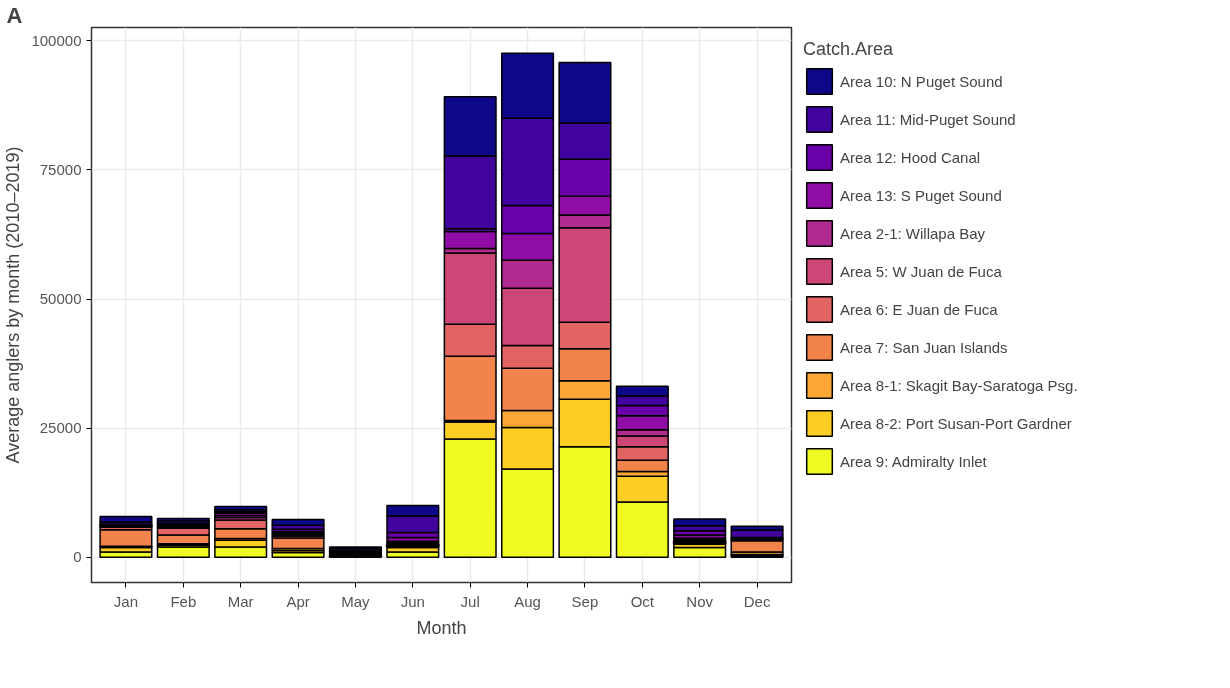  What do you see at coordinates (959, 385) in the screenshot?
I see `legend-label: Area 8-1: Skagit Bay-Saratoga Psg.` at bounding box center [959, 385].